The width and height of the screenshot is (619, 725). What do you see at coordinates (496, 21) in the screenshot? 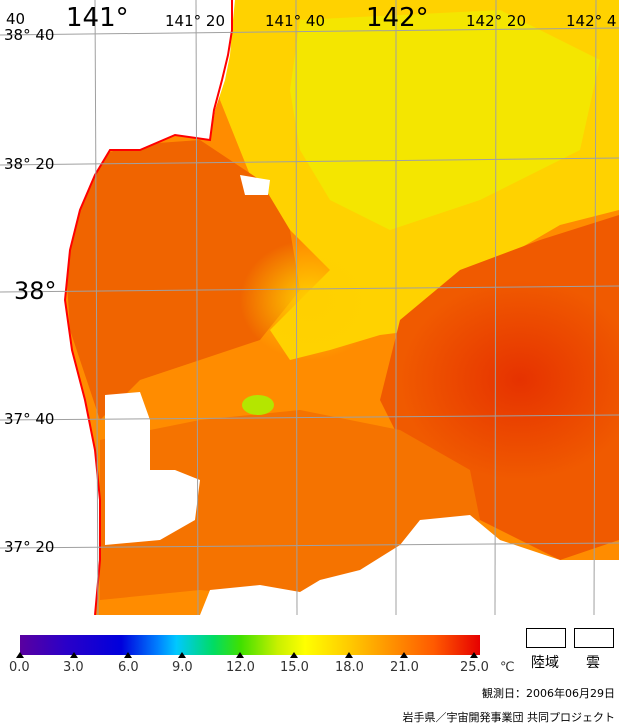
I see `lon-label-142-20: 142° 20` at bounding box center [496, 21].